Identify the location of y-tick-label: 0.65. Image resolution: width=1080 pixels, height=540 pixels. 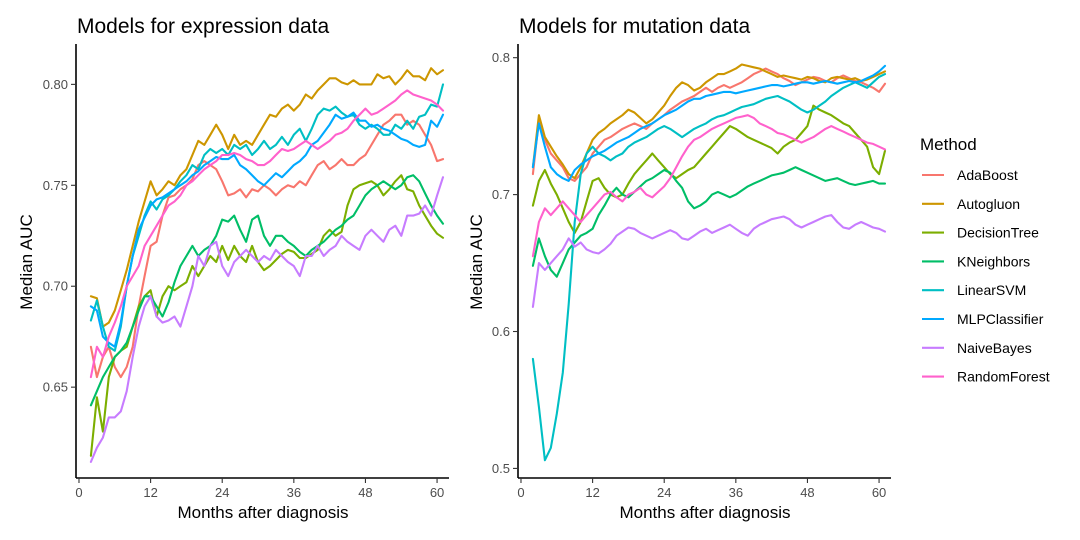
(55, 387).